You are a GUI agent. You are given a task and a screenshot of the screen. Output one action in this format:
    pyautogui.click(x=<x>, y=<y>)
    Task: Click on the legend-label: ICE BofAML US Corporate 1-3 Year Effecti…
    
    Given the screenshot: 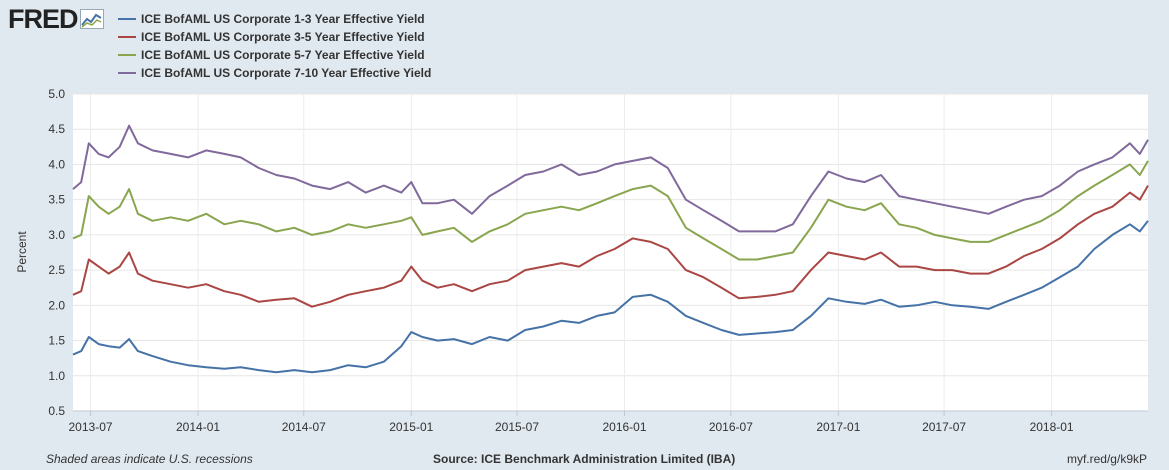 What is the action you would take?
    pyautogui.click(x=283, y=19)
    